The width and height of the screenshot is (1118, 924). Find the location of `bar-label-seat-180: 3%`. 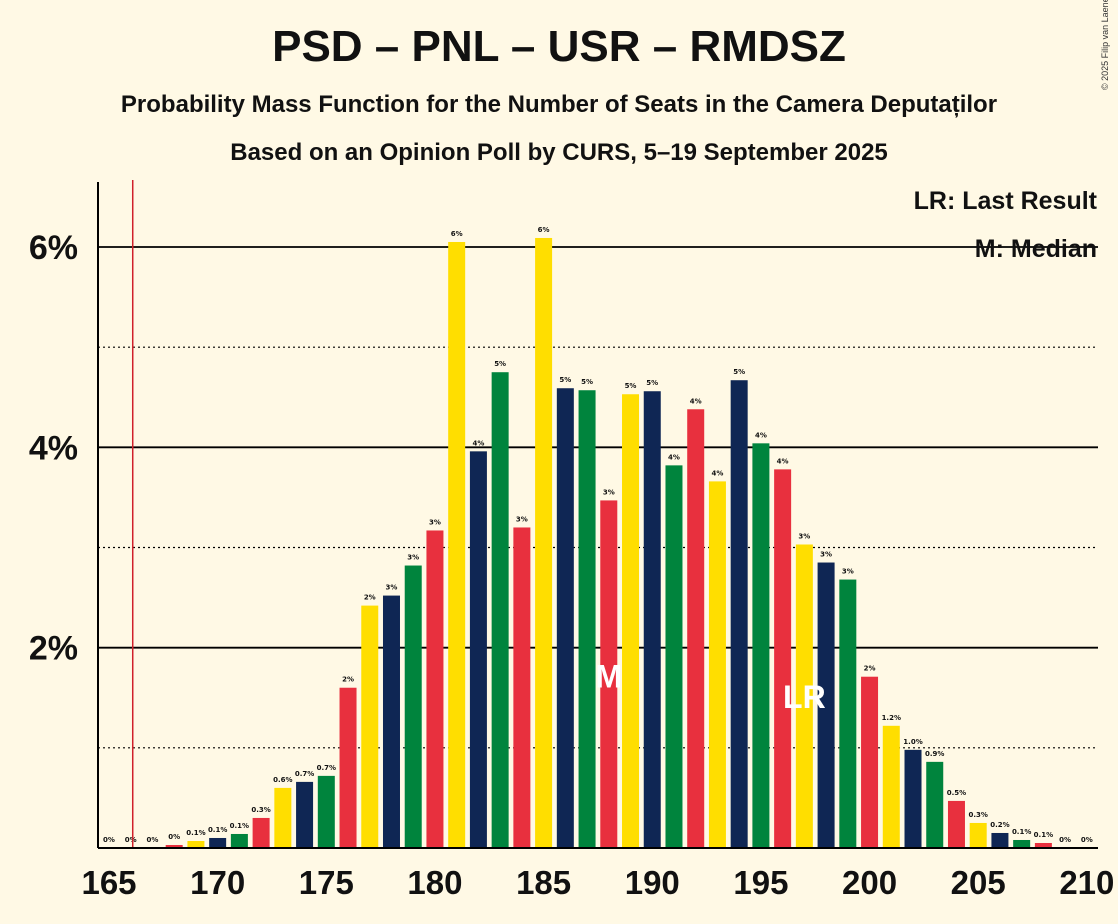

bar-label-seat-180: 3% is located at coordinates (435, 522).